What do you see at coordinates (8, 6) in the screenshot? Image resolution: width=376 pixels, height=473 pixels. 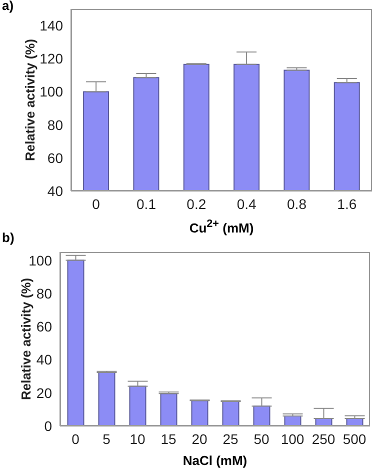 I see `chart-title: a)` at bounding box center [8, 6].